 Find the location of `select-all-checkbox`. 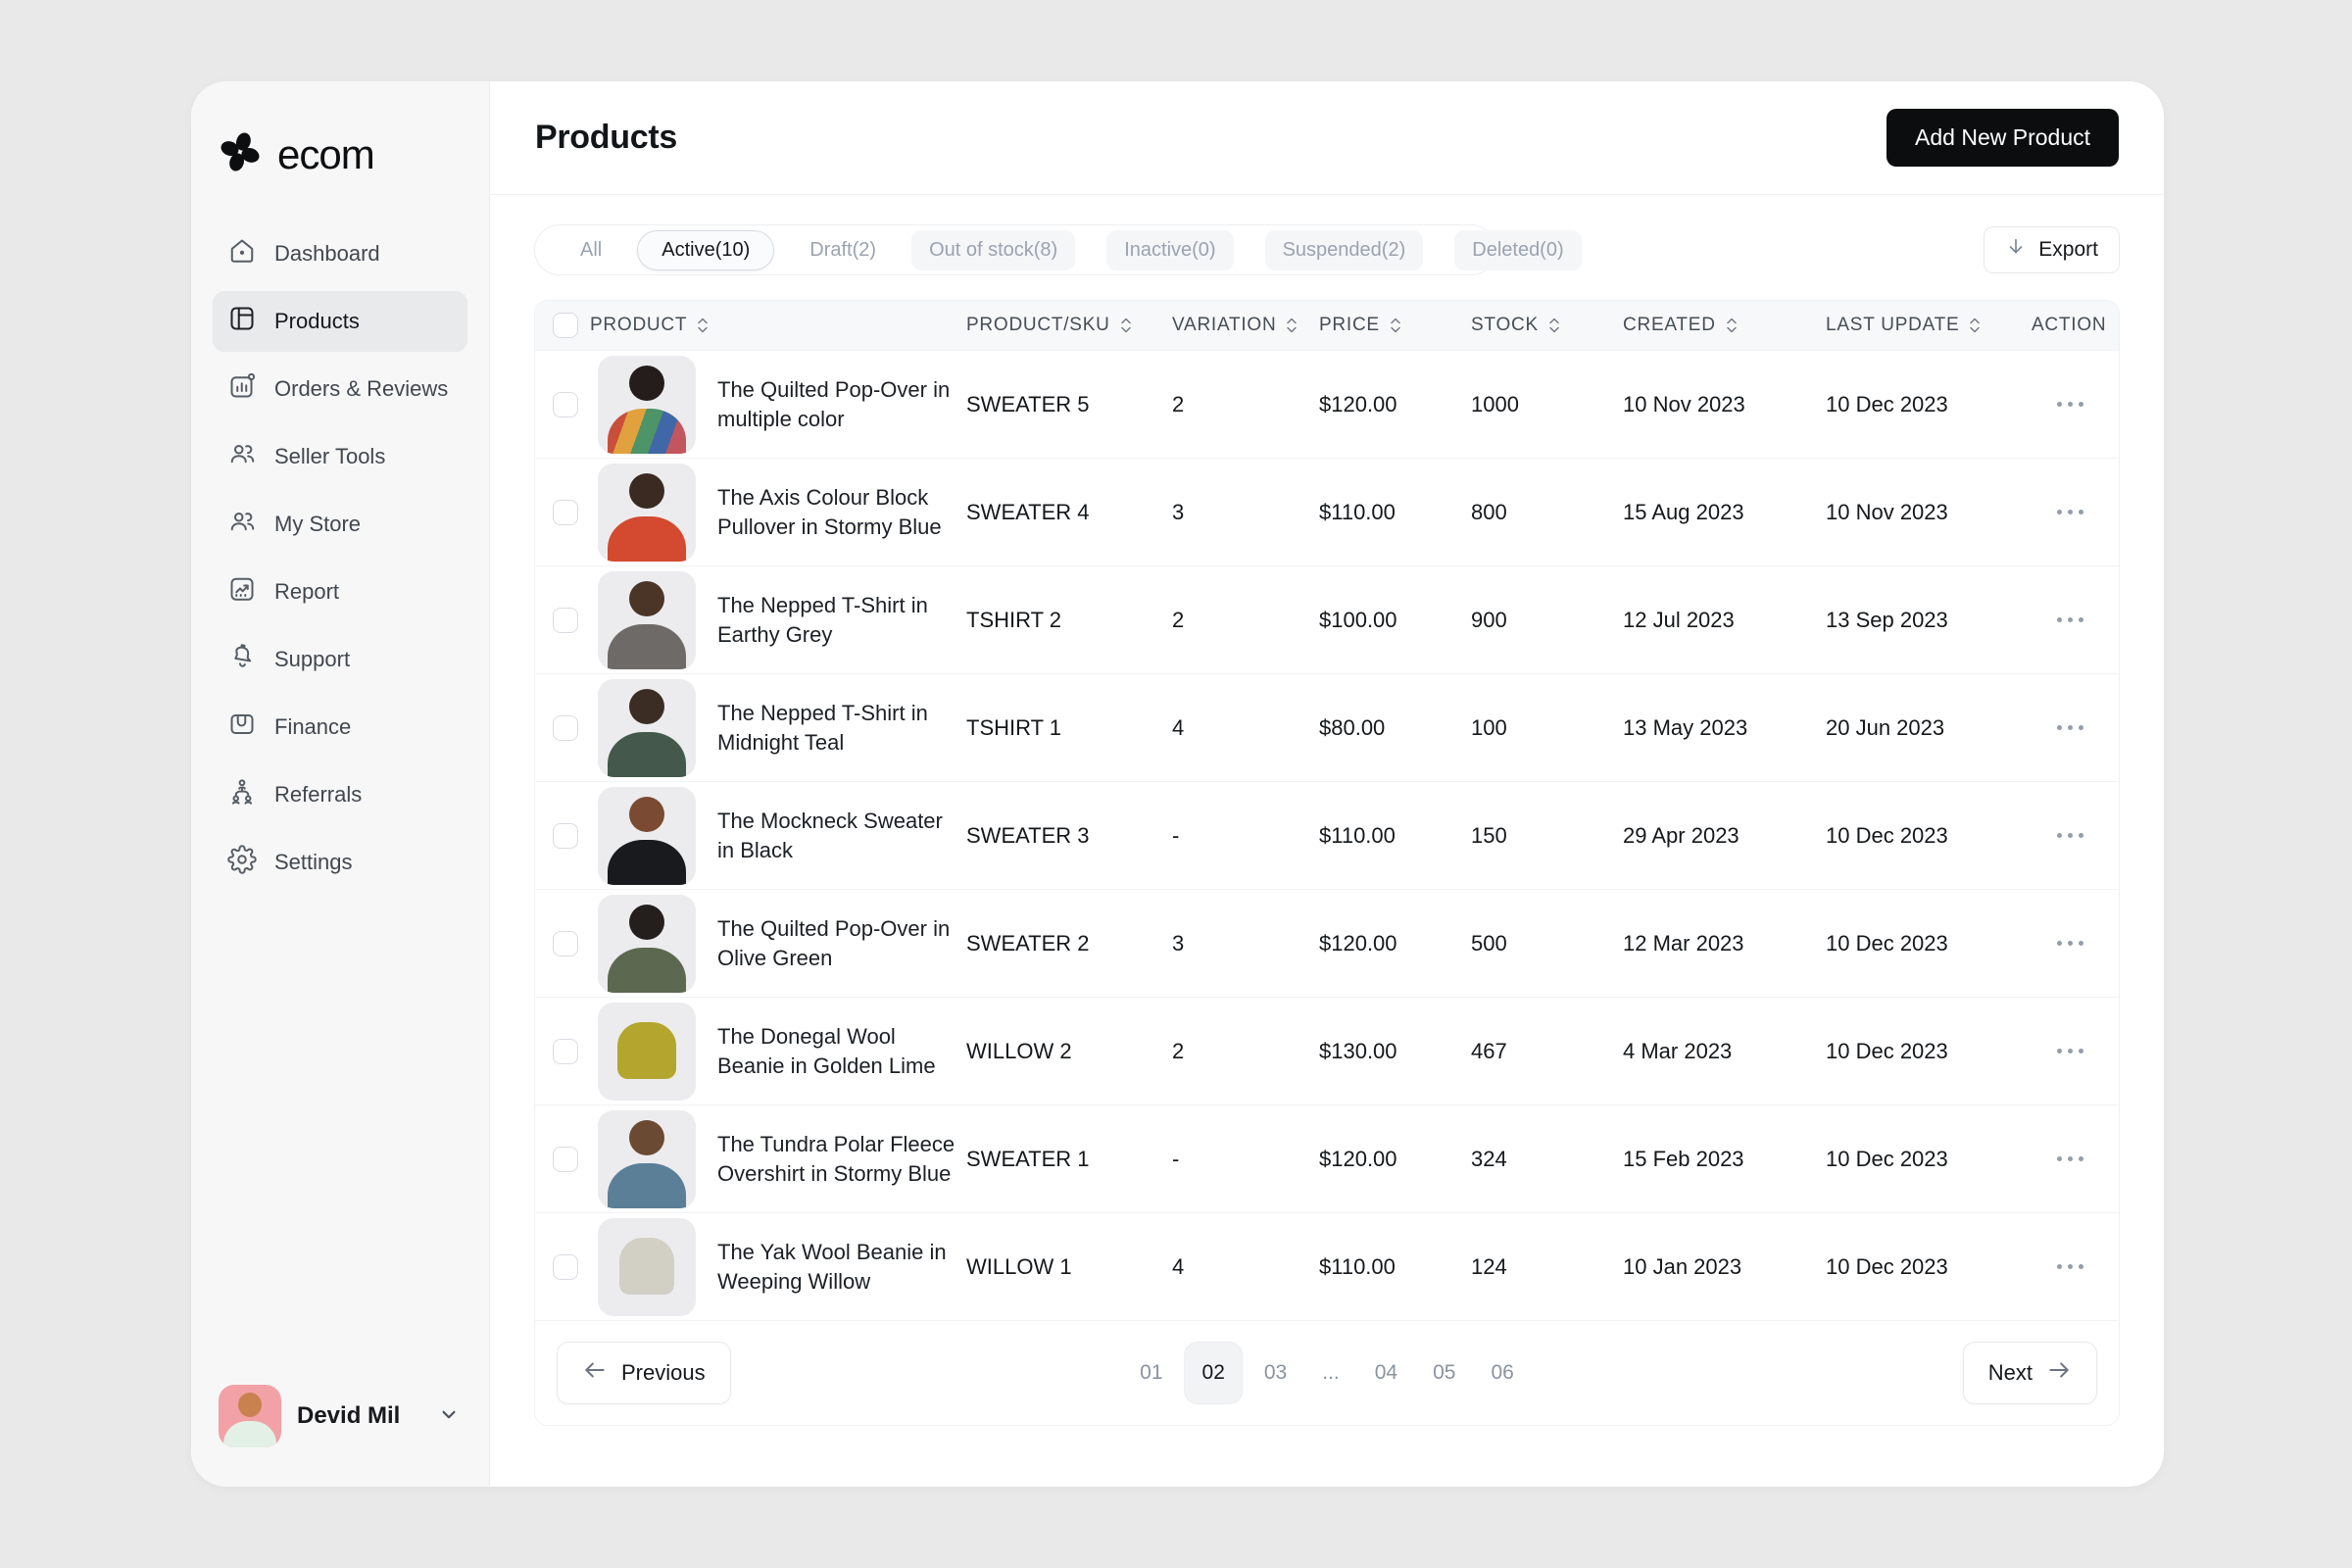

select-all-checkbox is located at coordinates (565, 325).